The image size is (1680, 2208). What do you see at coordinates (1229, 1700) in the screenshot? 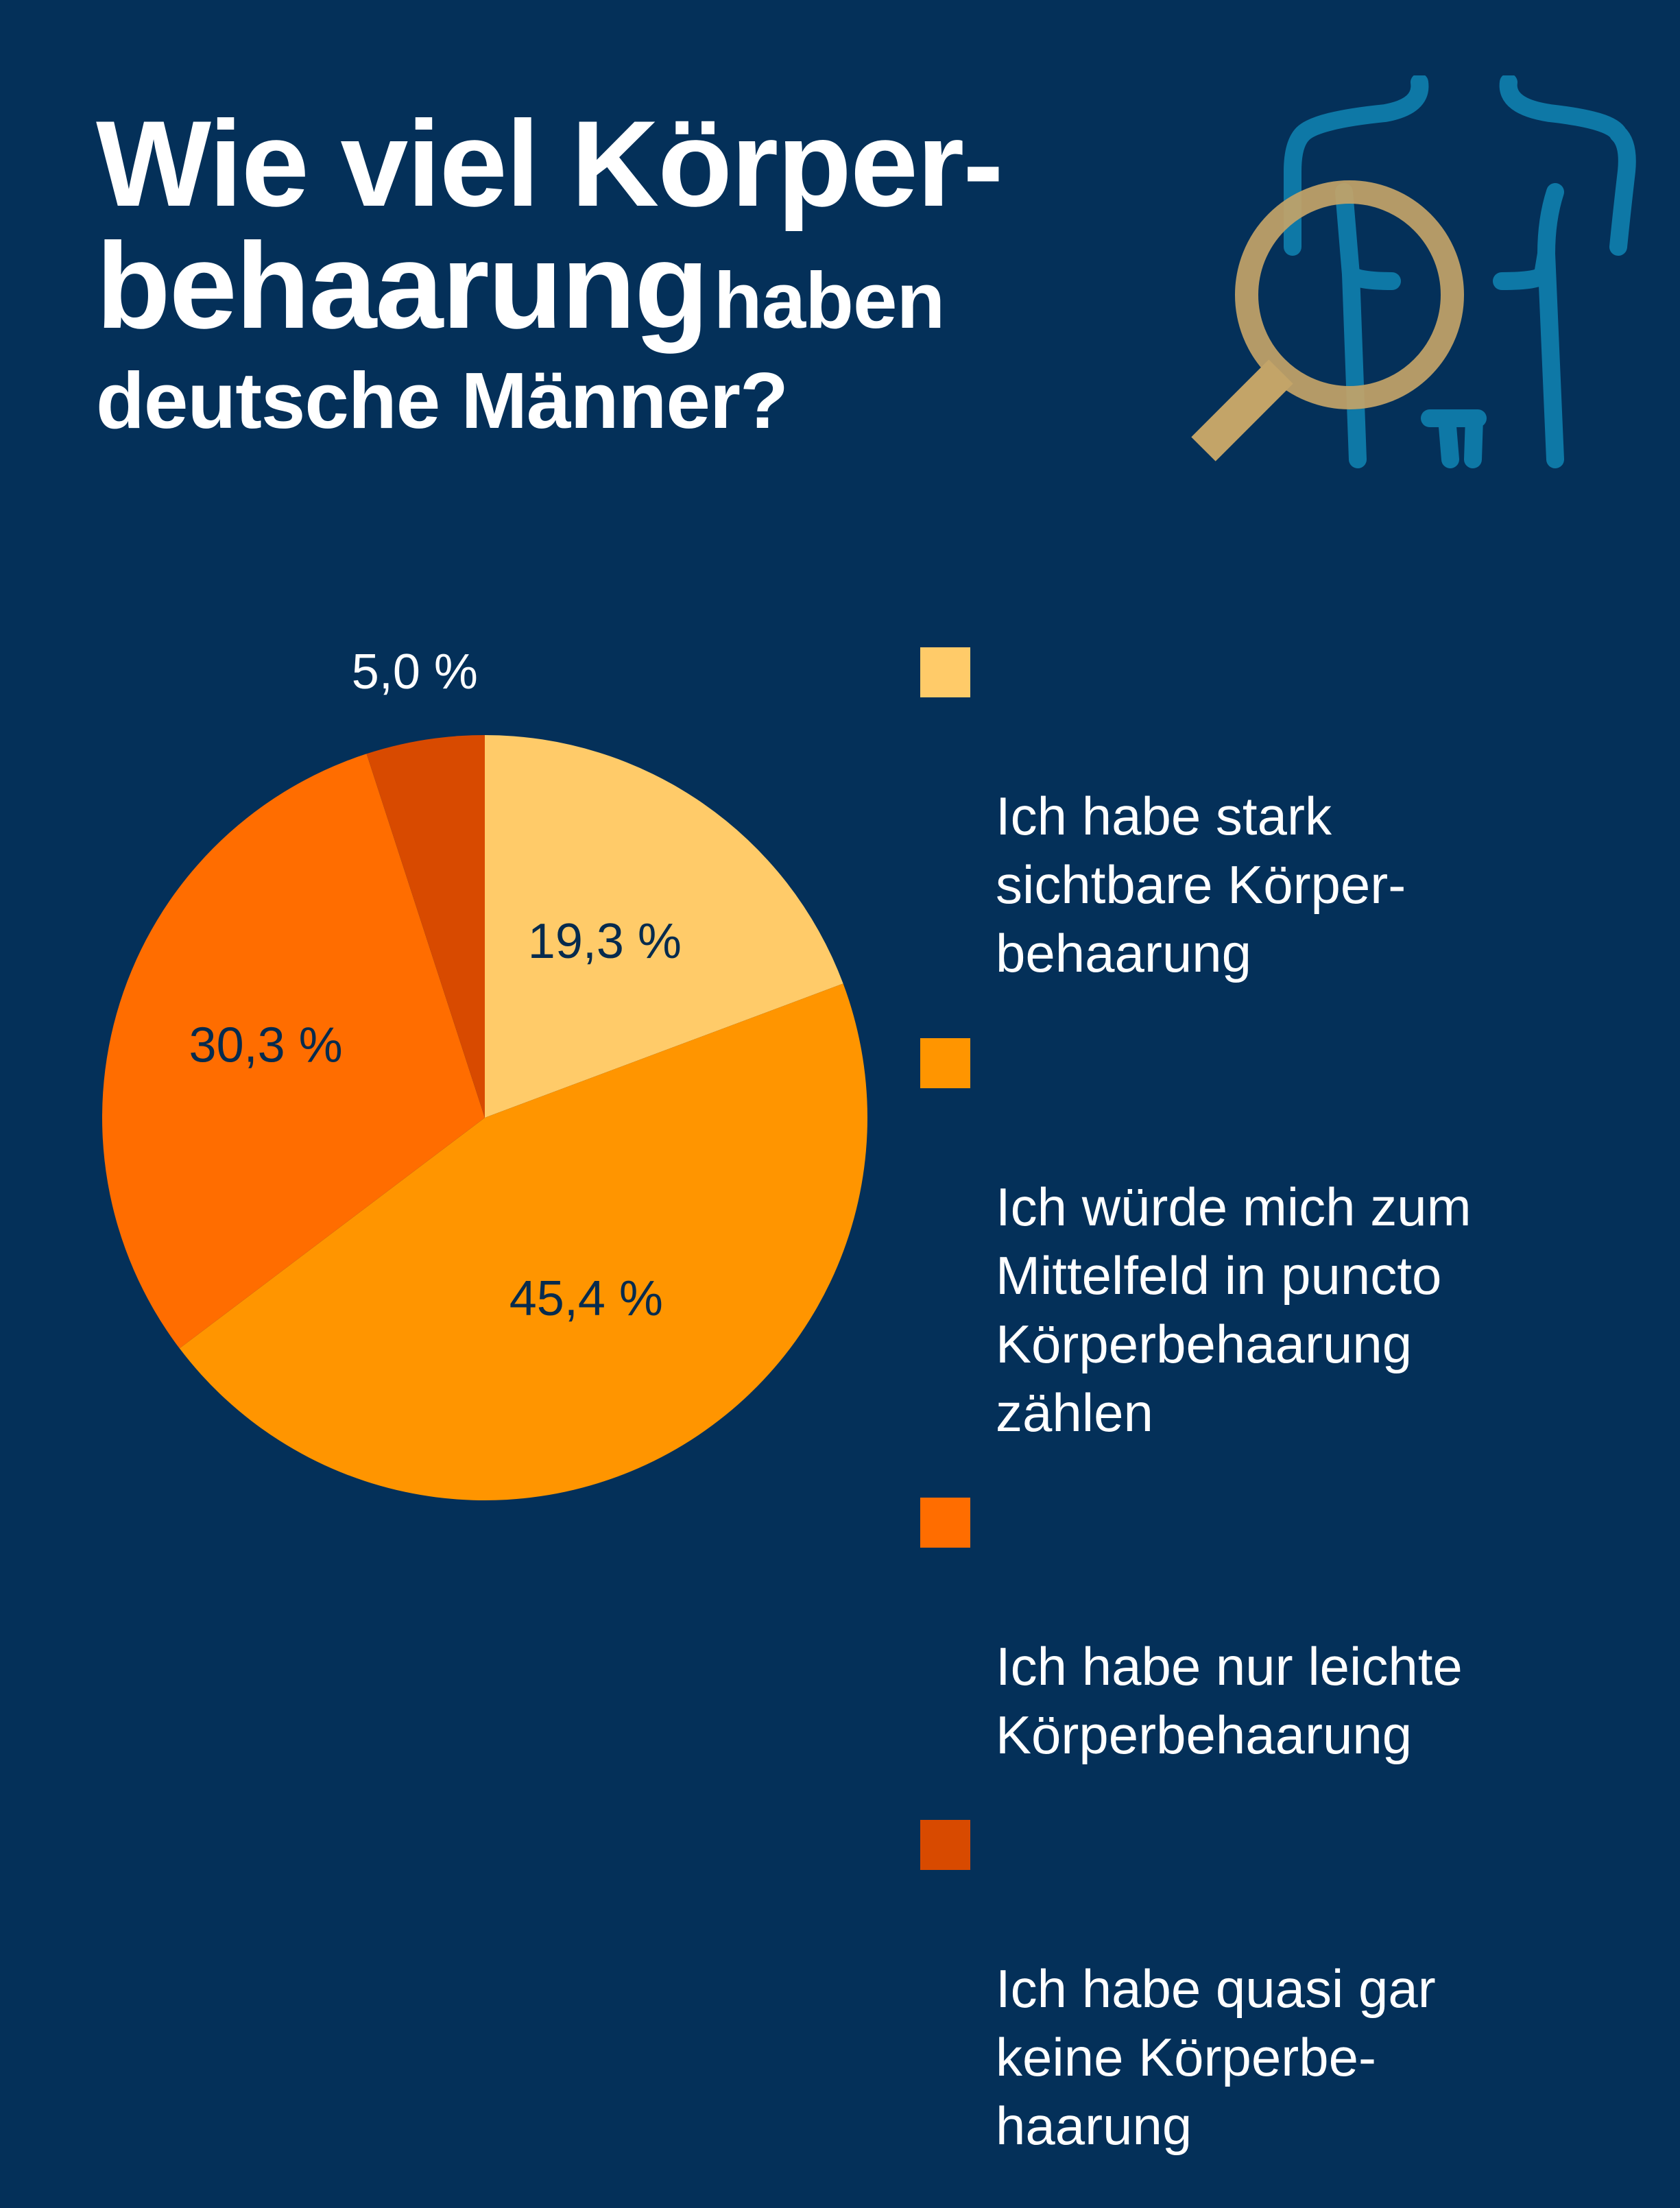
I see `legend-label: Ich habe nur leichte Körperbehaarung` at bounding box center [1229, 1700].